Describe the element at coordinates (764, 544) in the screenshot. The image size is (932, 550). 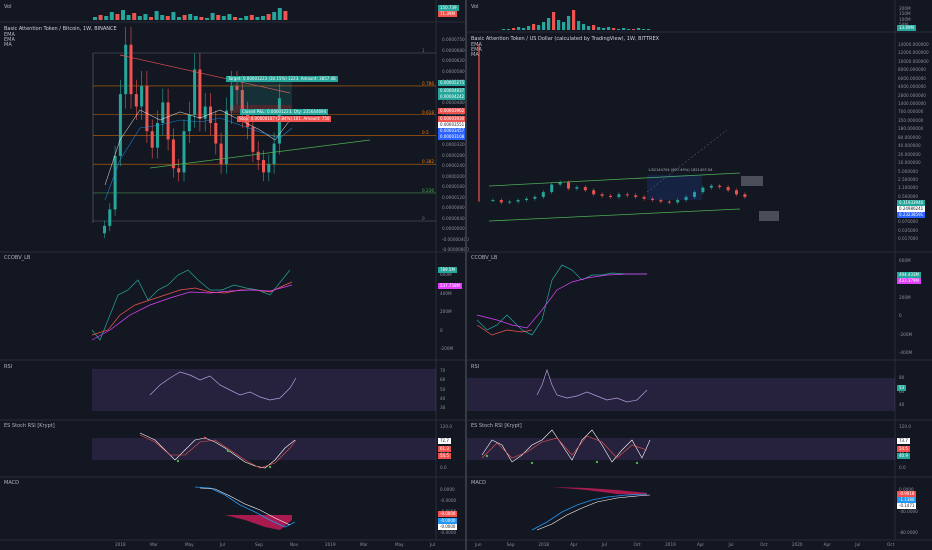
I see `right-time-axis-tick-9: Oct` at that location.